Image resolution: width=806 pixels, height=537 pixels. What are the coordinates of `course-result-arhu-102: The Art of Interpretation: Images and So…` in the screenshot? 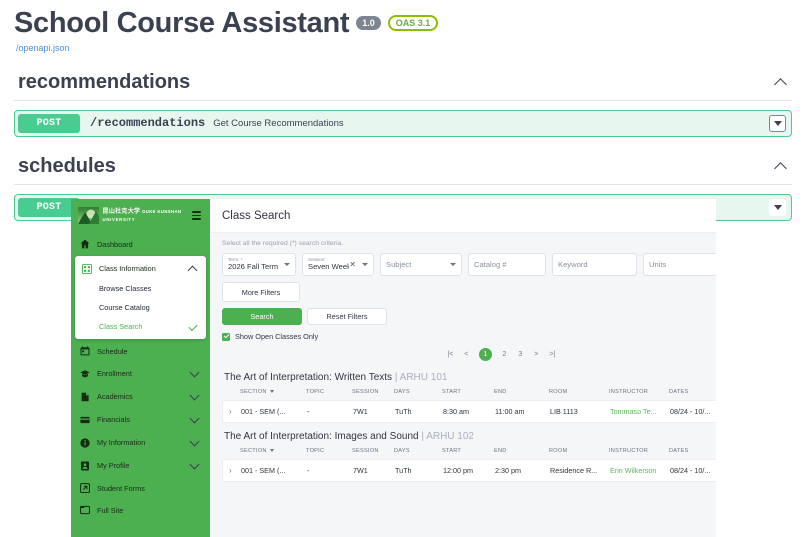 It's located at (469, 456).